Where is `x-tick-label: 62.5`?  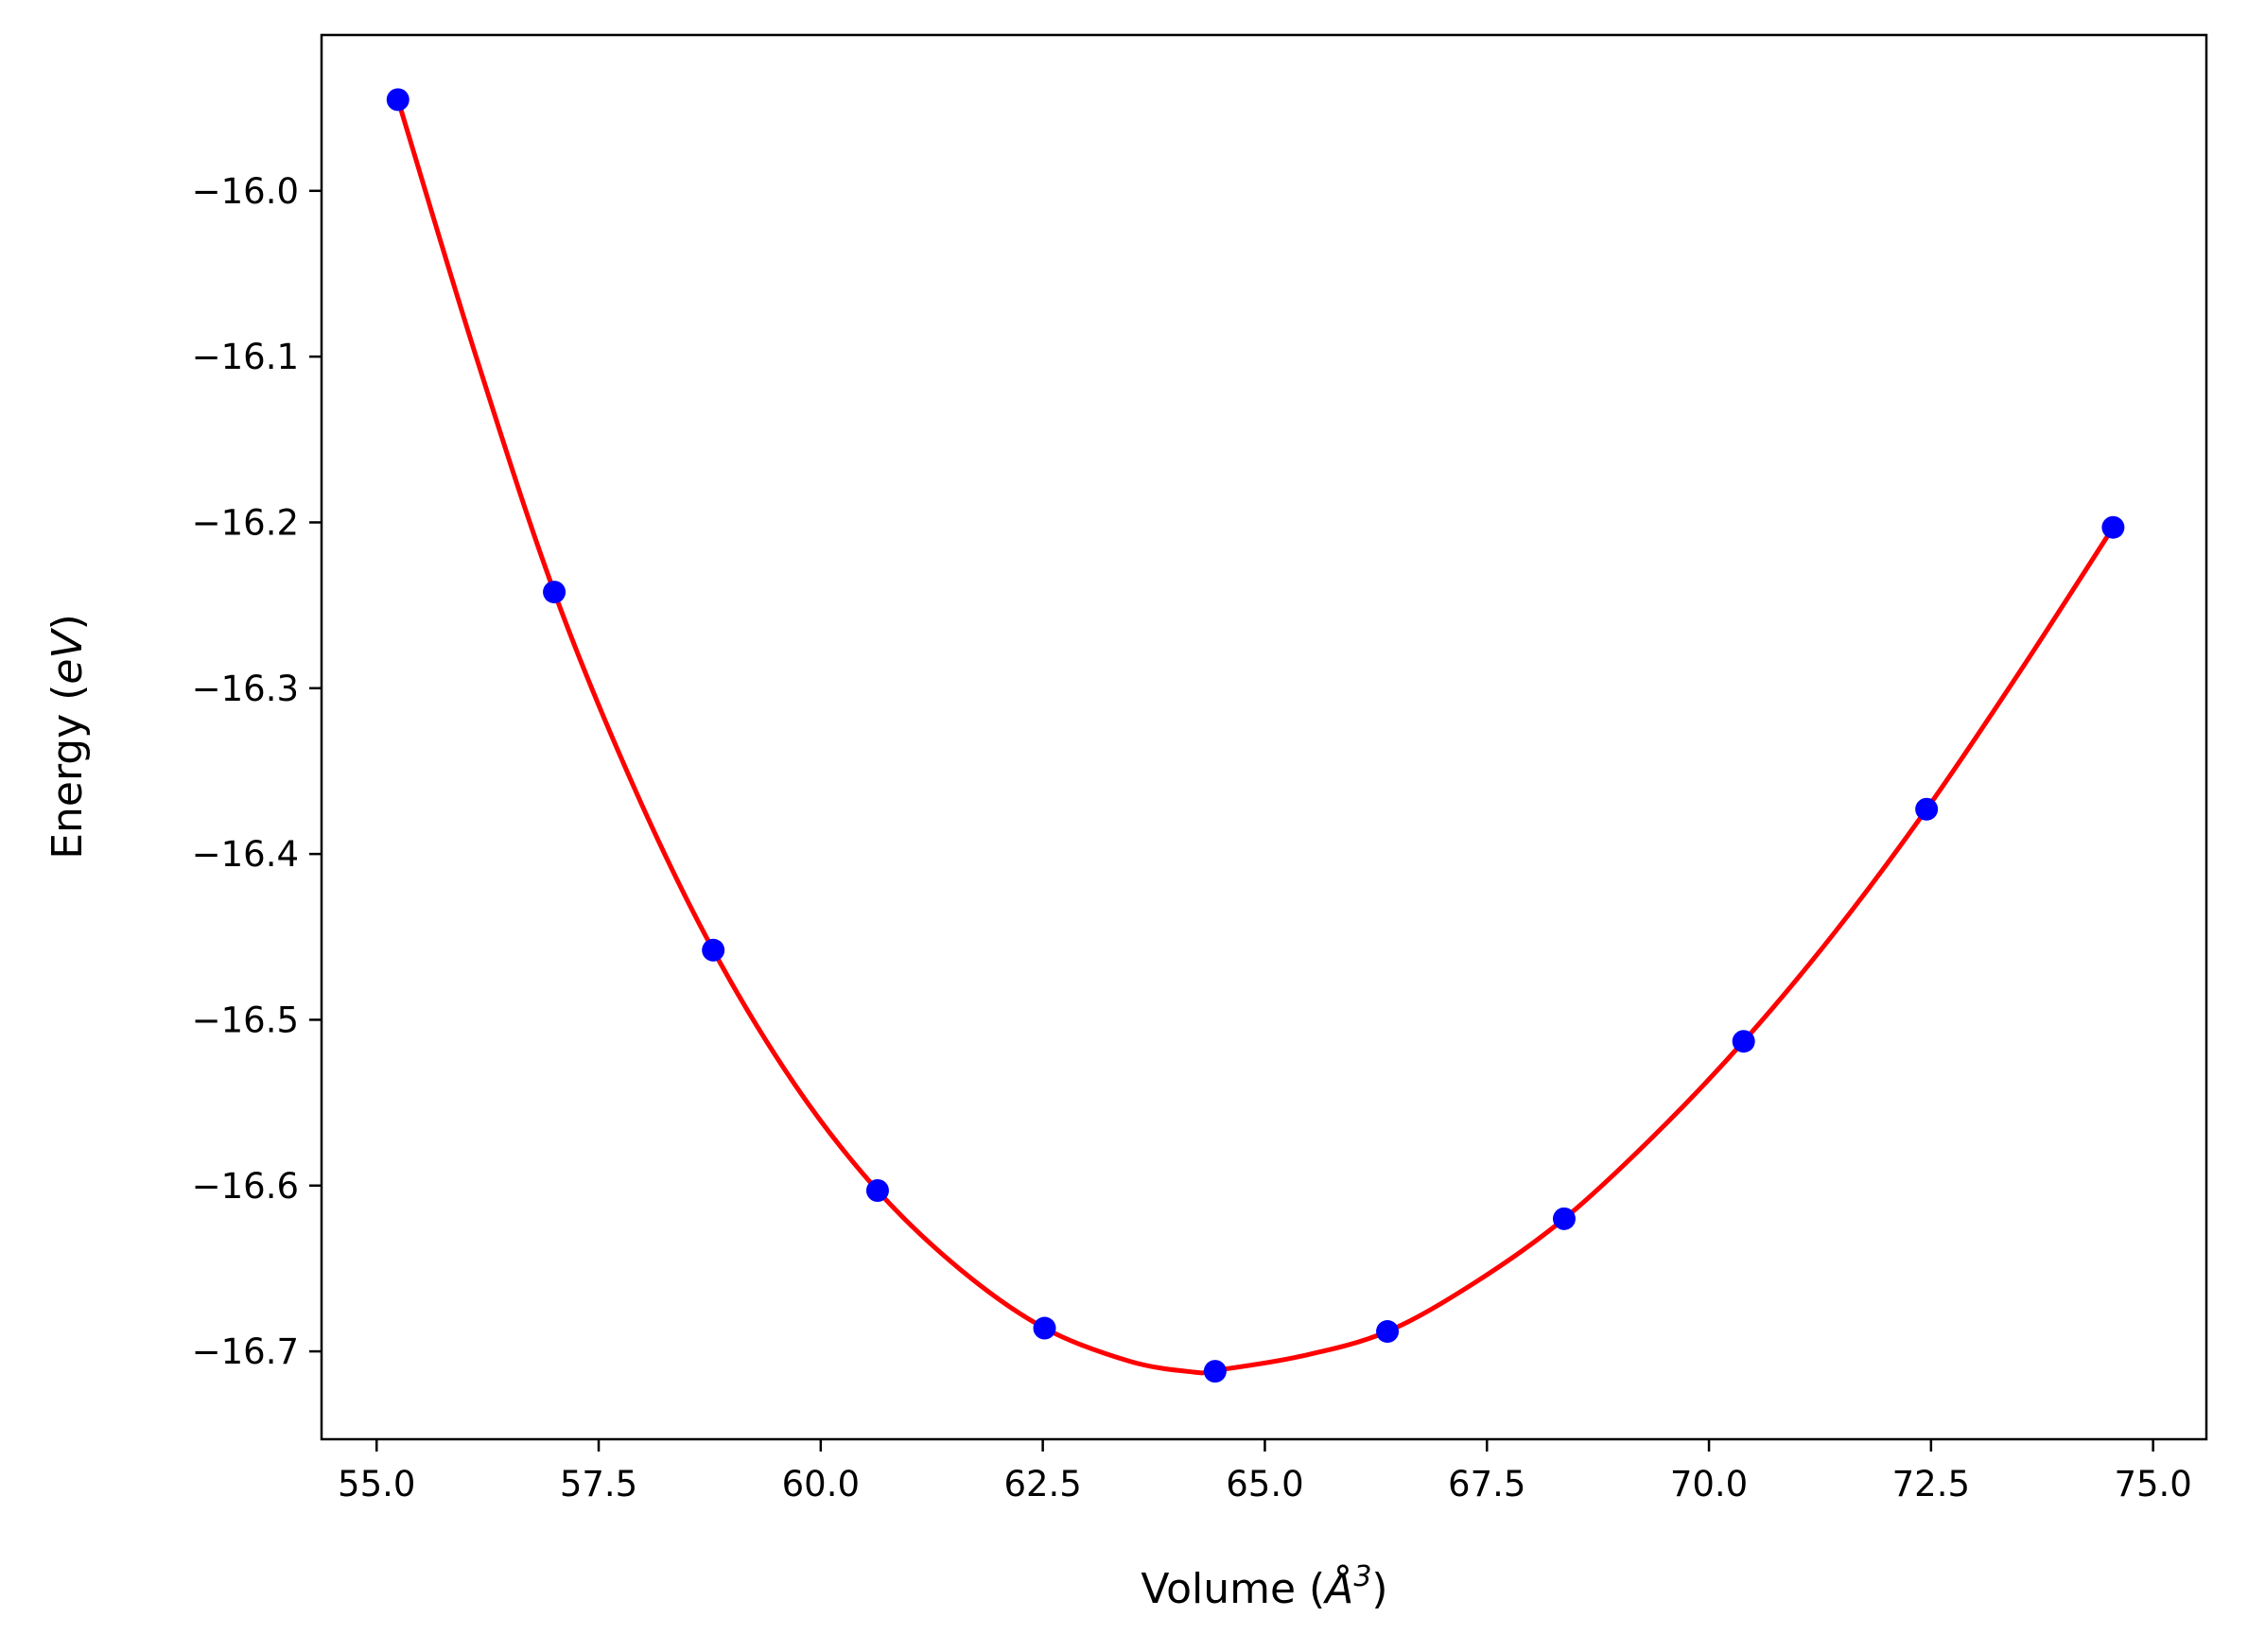
x-tick-label: 62.5 is located at coordinates (1042, 1484).